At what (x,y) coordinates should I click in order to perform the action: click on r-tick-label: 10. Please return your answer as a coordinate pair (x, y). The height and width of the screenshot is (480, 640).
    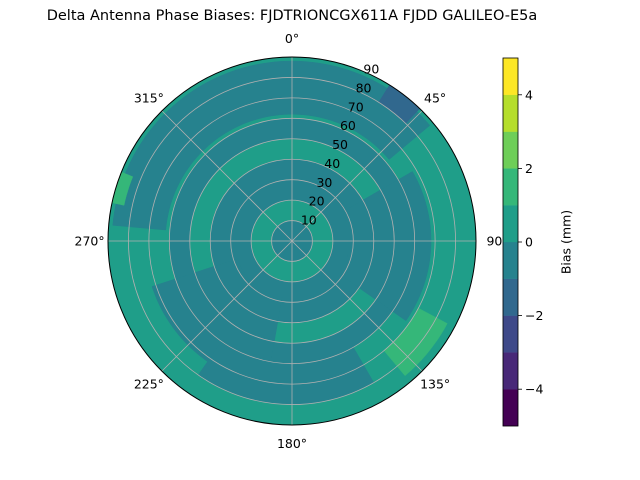
    Looking at the image, I should click on (309, 220).